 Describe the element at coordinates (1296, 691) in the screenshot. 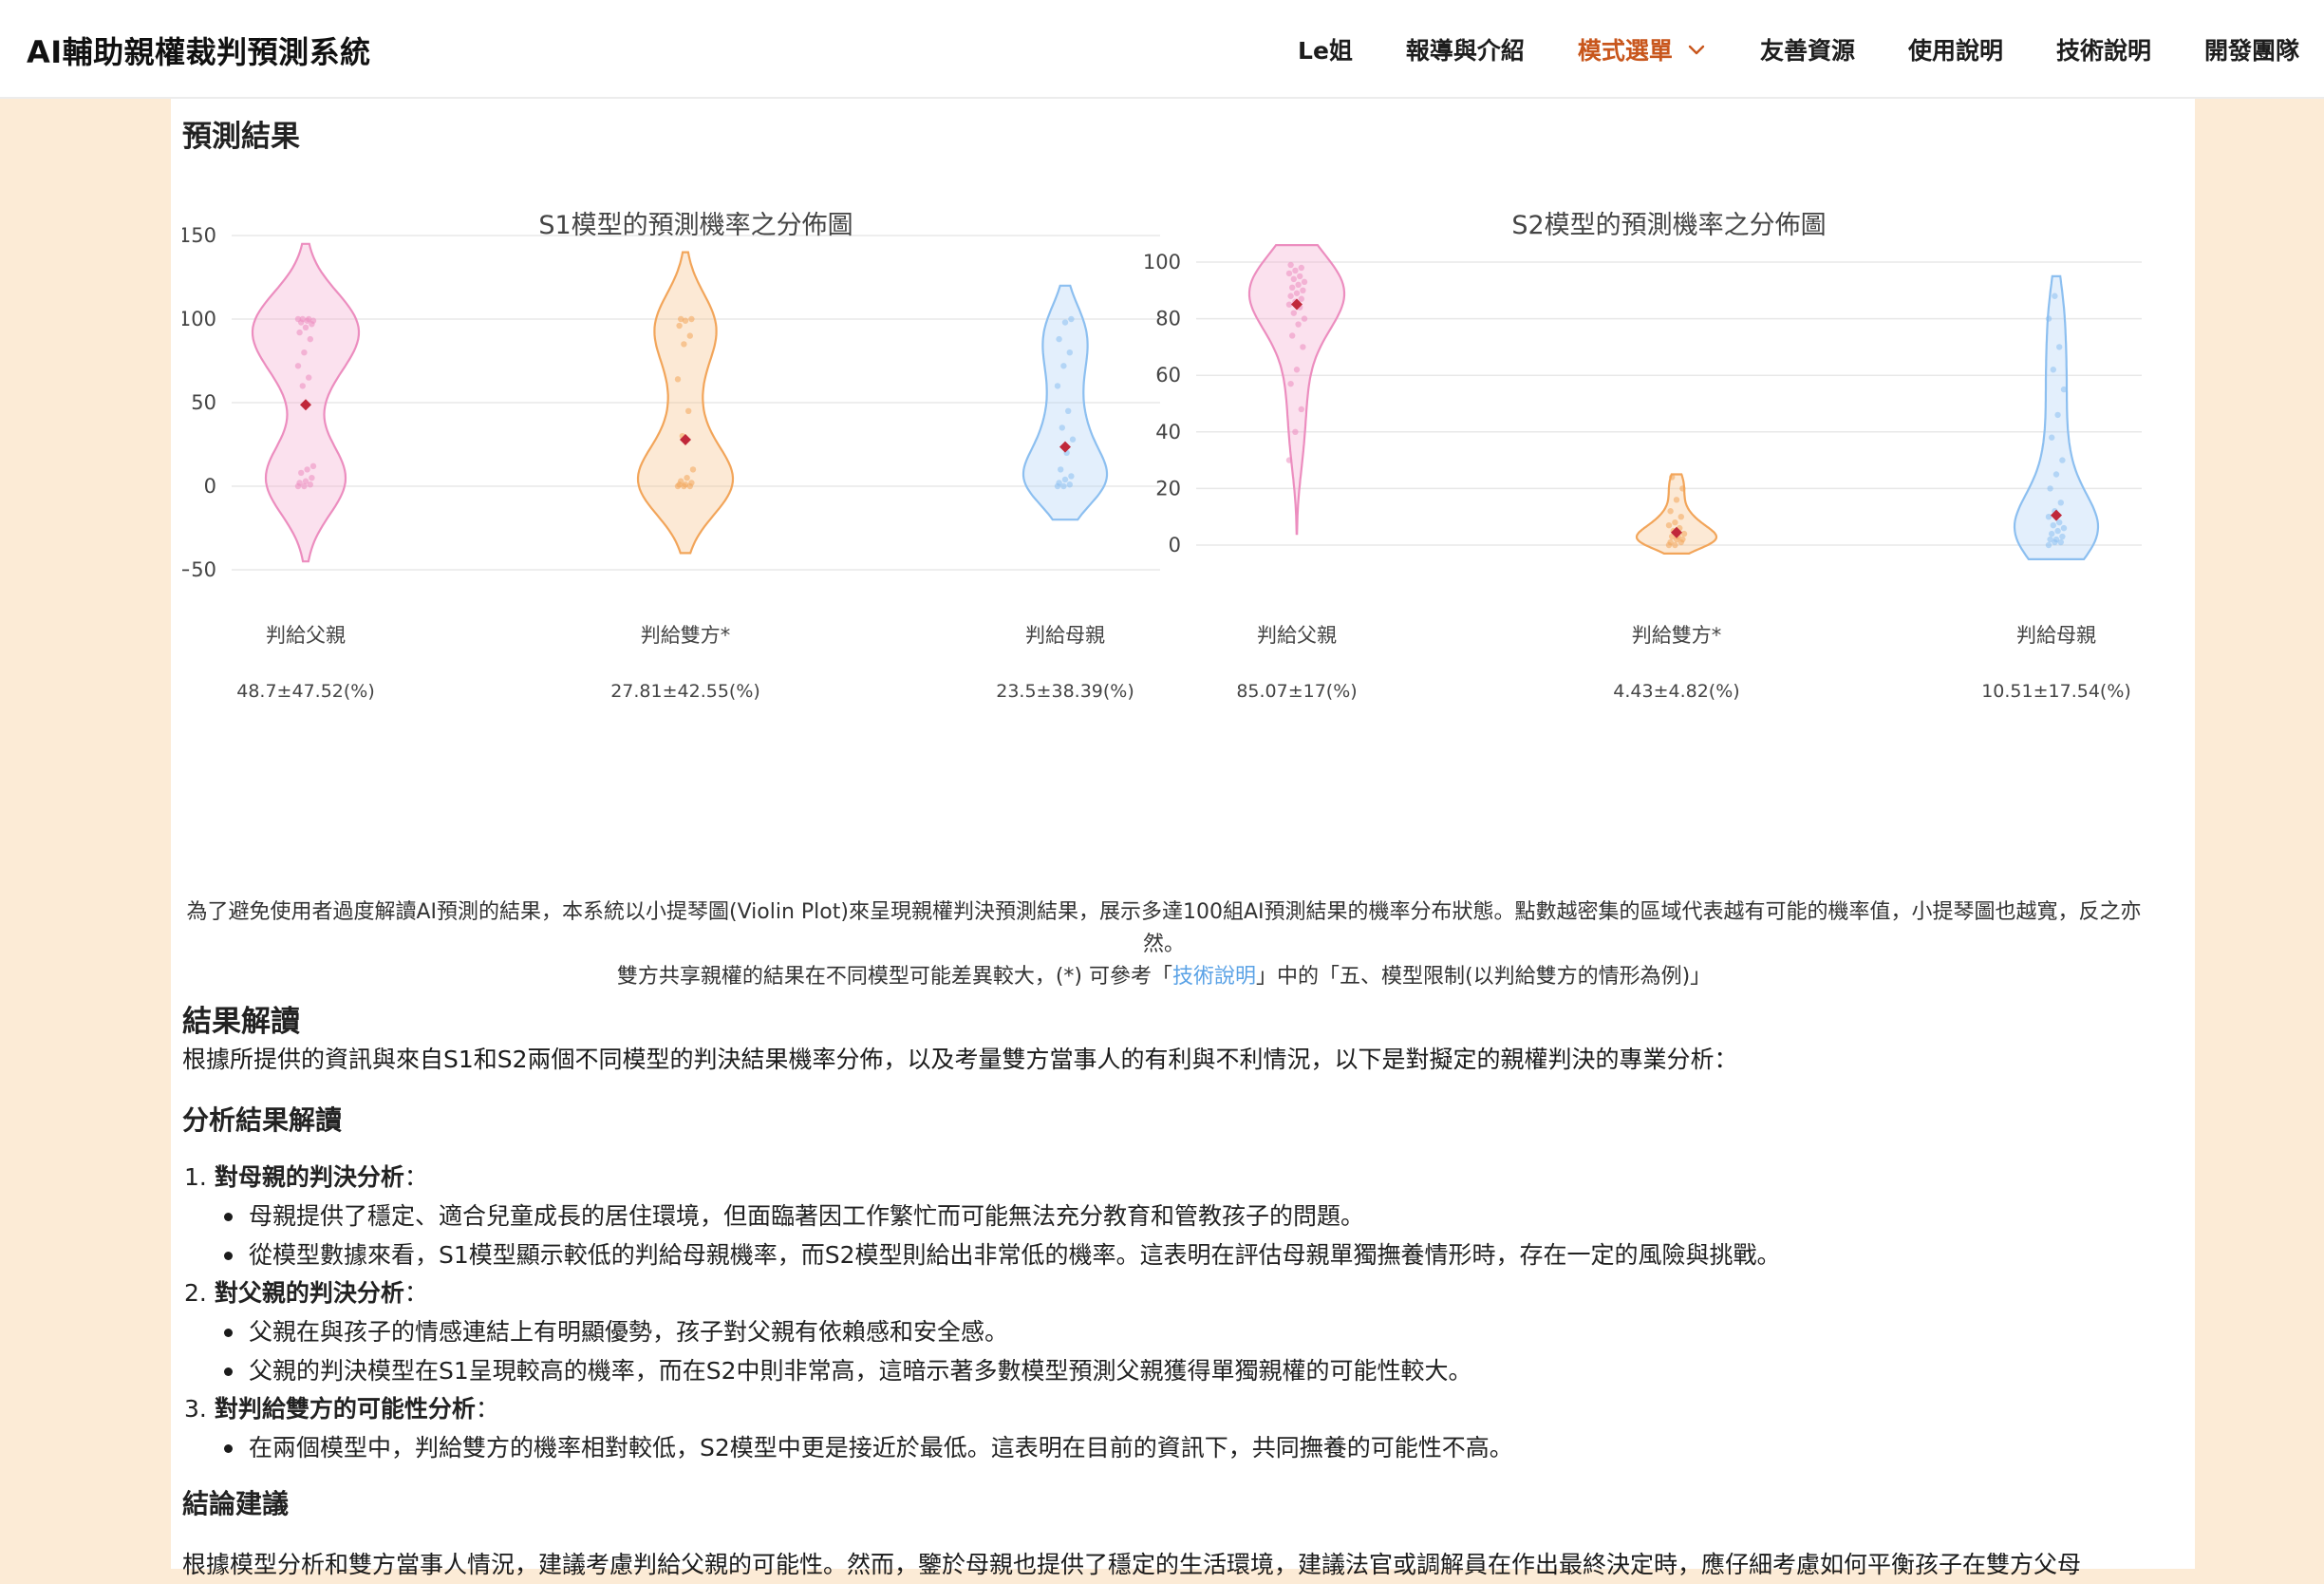

I see `stat-label: 85.07±17(%)` at that location.